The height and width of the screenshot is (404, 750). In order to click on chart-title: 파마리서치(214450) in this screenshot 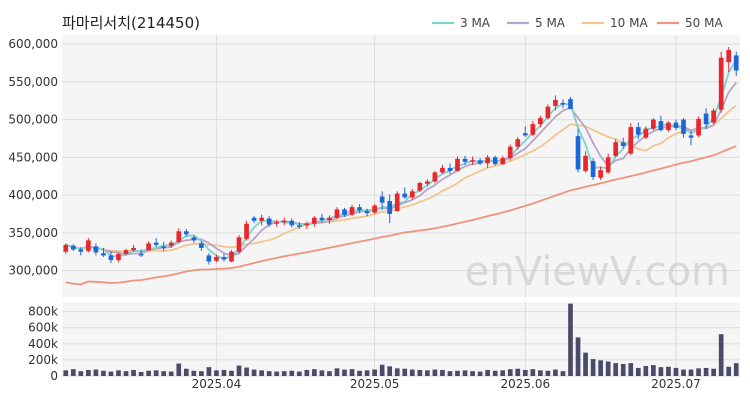, I will do `click(131, 23)`.